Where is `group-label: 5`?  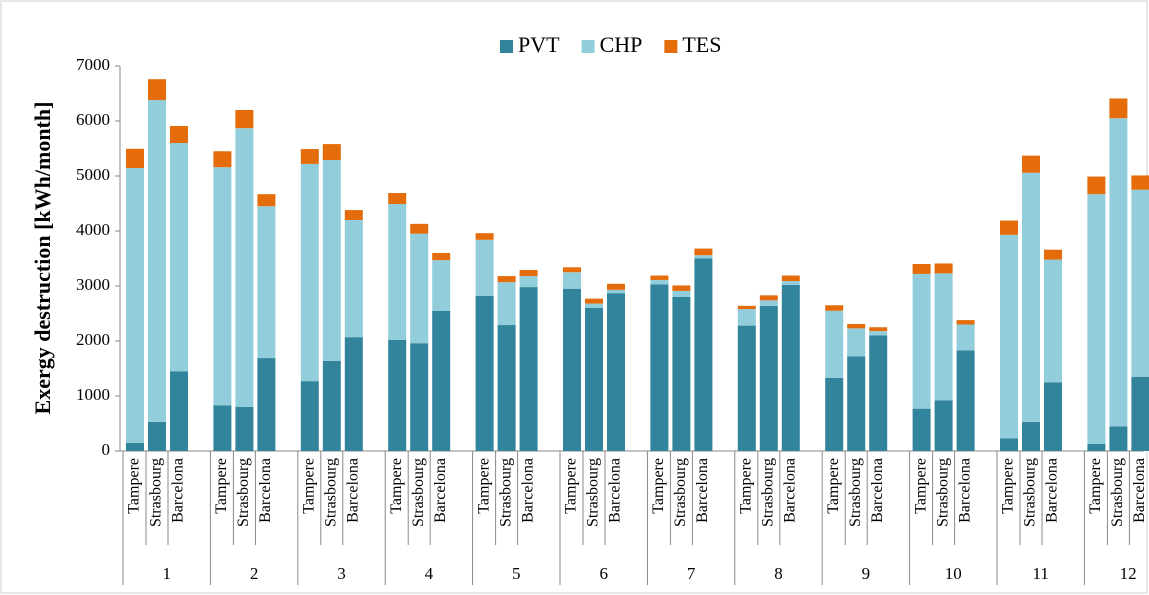
group-label: 5 is located at coordinates (516, 573).